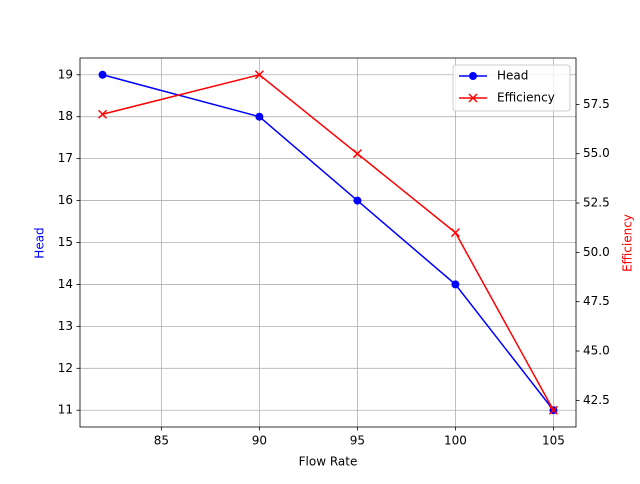 The image size is (640, 484). I want to click on y-tick-label: 14, so click(65, 284).